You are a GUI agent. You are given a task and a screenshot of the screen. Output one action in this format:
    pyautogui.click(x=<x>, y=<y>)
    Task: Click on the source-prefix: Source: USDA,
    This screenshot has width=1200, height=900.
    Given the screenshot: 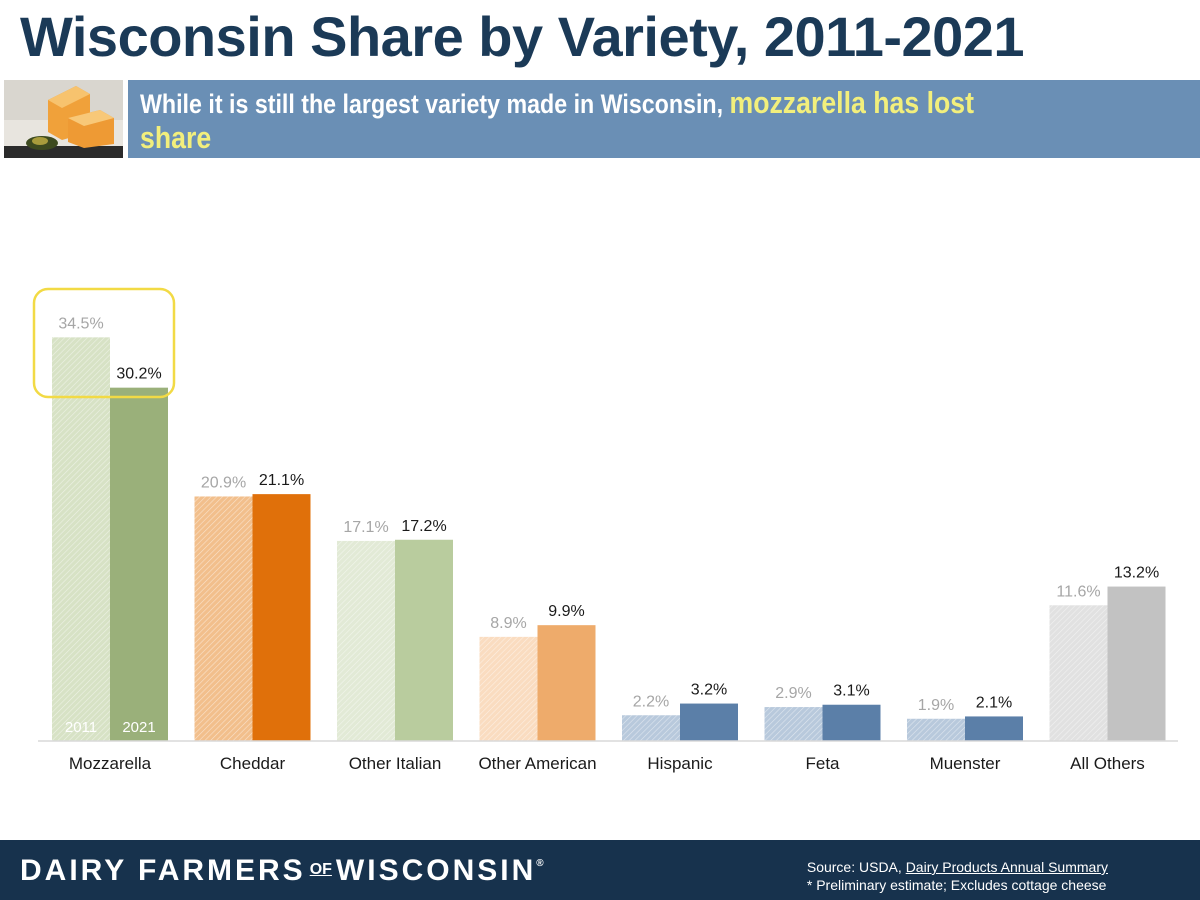 What is the action you would take?
    pyautogui.click(x=856, y=867)
    